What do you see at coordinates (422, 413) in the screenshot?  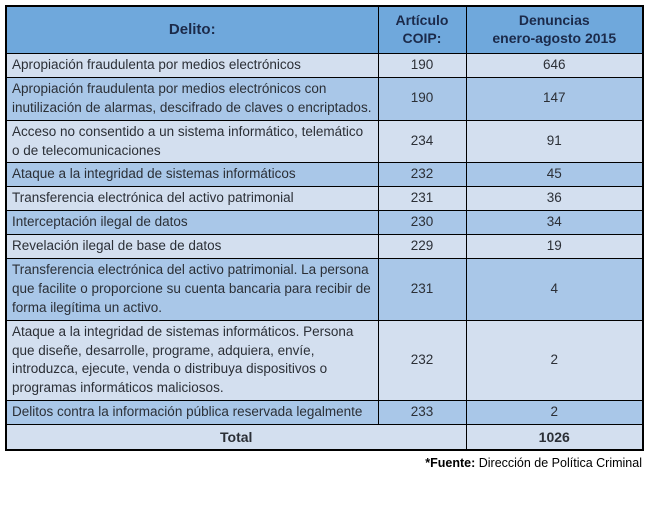 I see `cell-articulo: 233` at bounding box center [422, 413].